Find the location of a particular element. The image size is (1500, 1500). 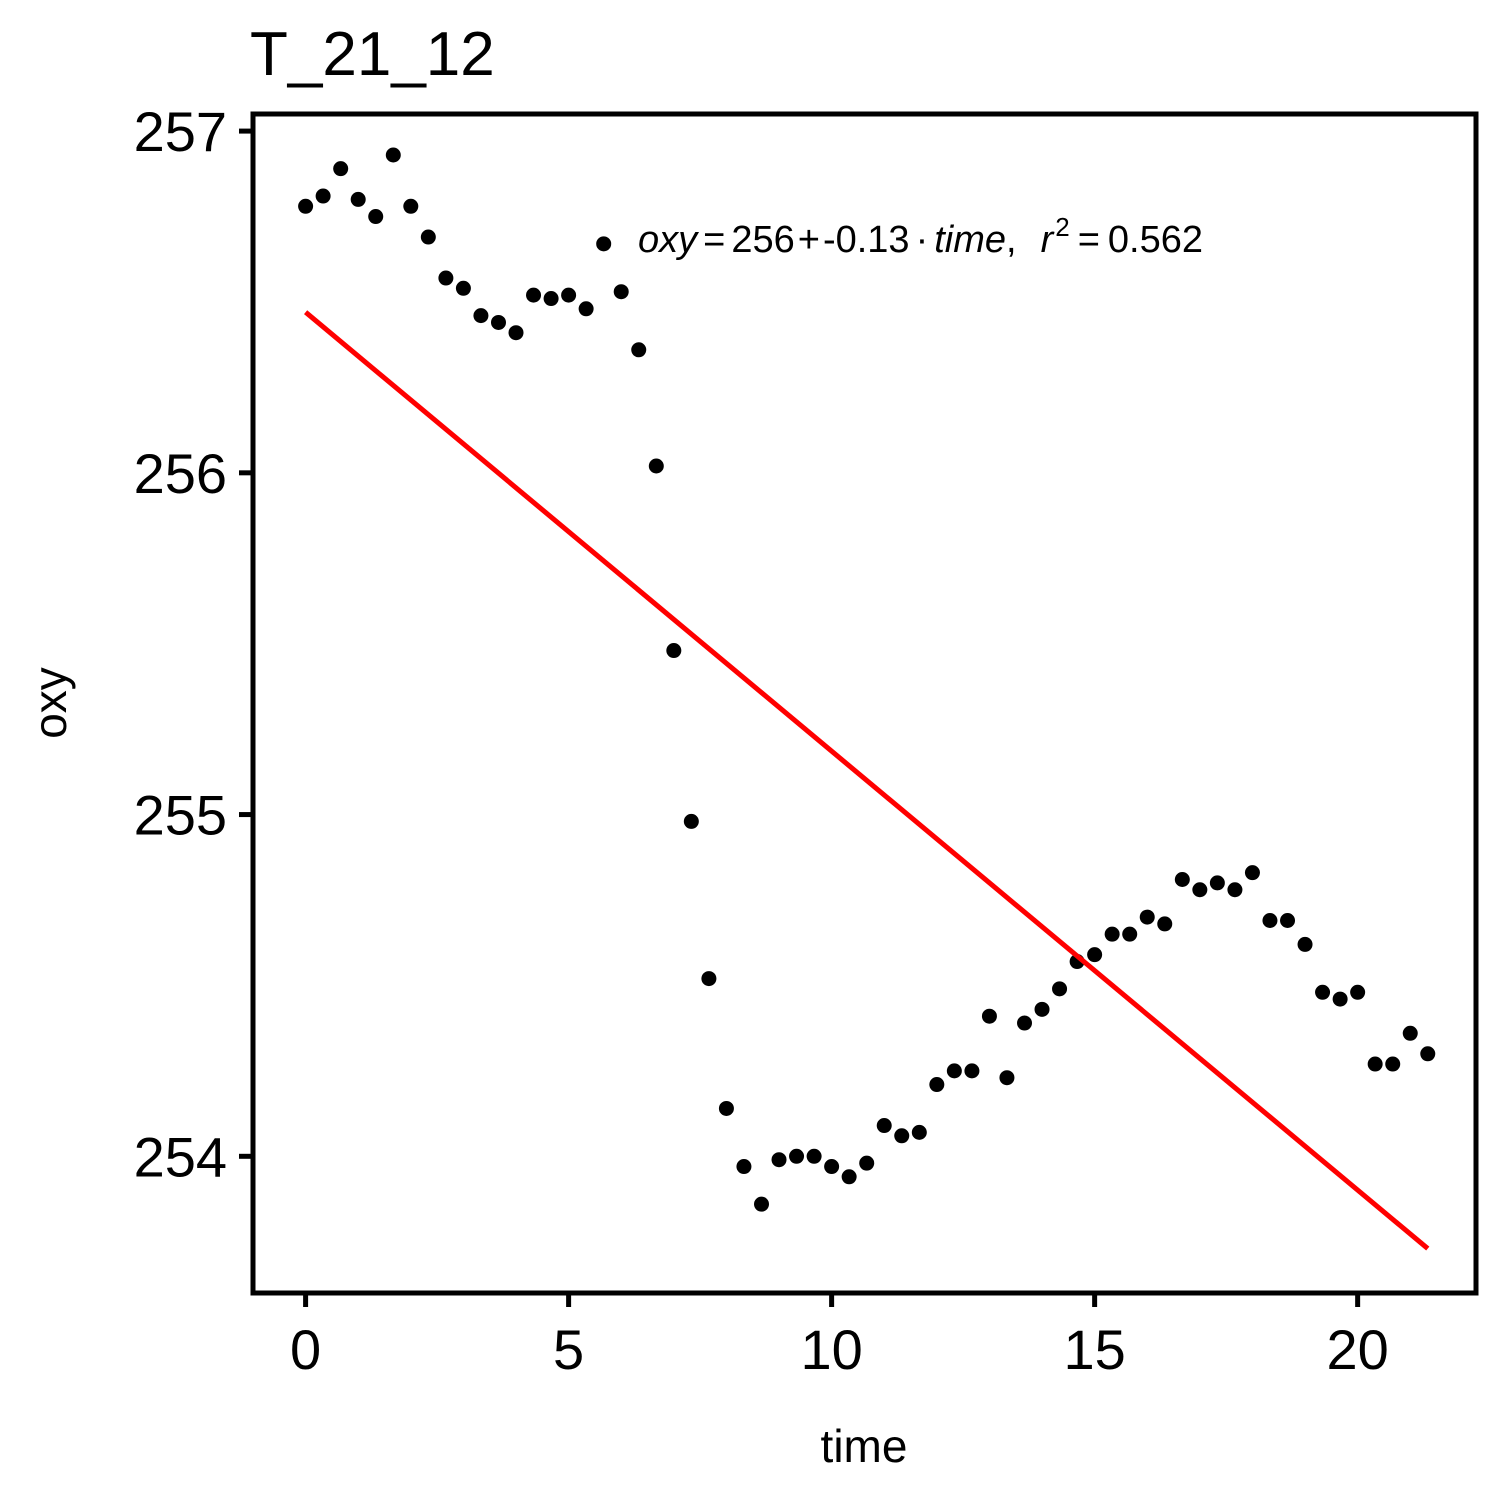

eq-r-sup: 2 is located at coordinates (1062, 227).